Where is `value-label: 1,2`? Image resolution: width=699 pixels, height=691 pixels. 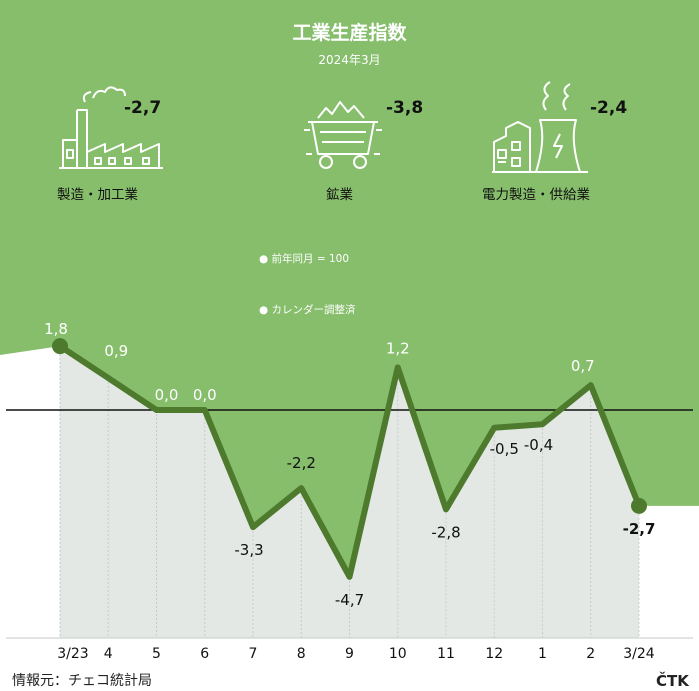 value-label: 1,2 is located at coordinates (398, 348).